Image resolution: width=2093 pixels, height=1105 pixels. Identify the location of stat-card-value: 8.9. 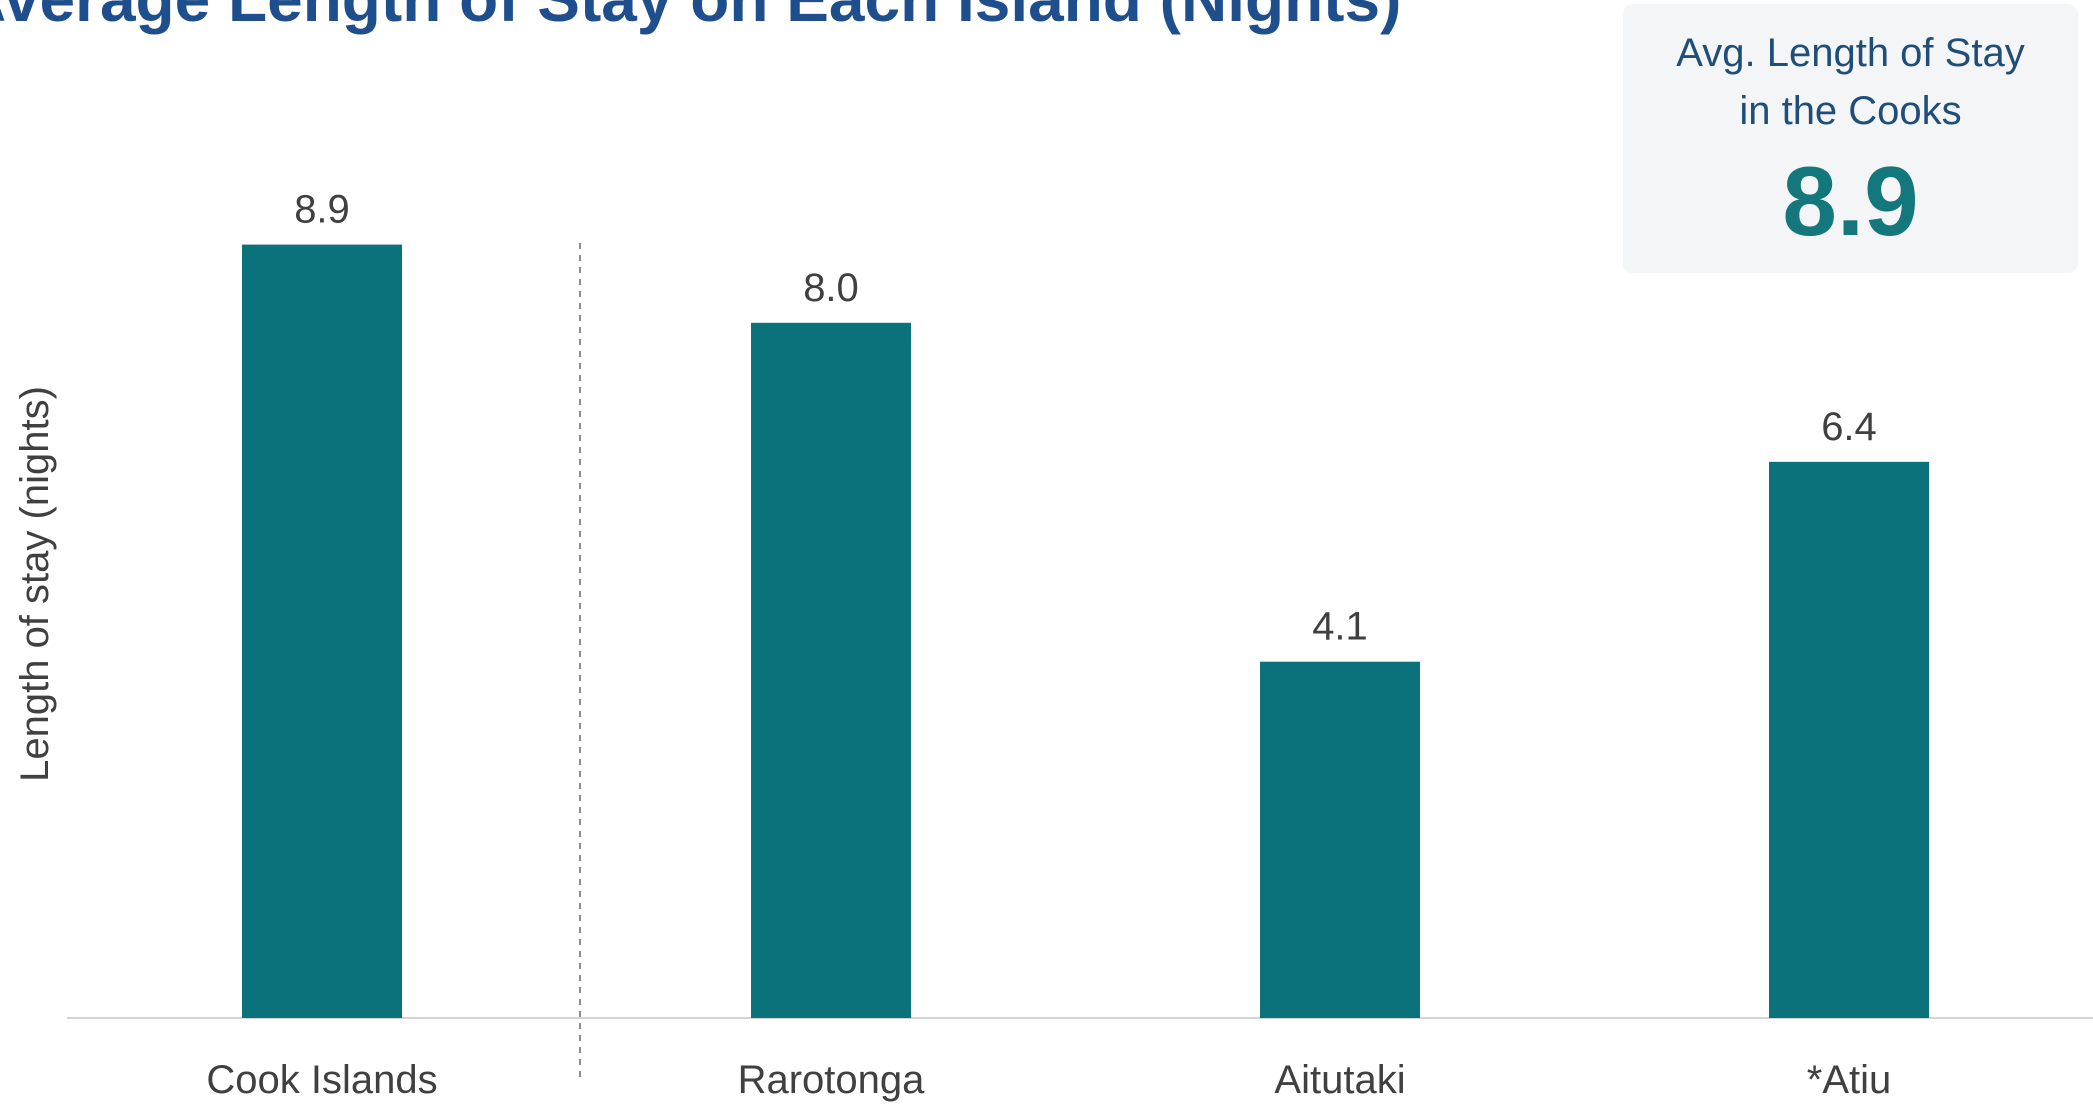
(1850, 201).